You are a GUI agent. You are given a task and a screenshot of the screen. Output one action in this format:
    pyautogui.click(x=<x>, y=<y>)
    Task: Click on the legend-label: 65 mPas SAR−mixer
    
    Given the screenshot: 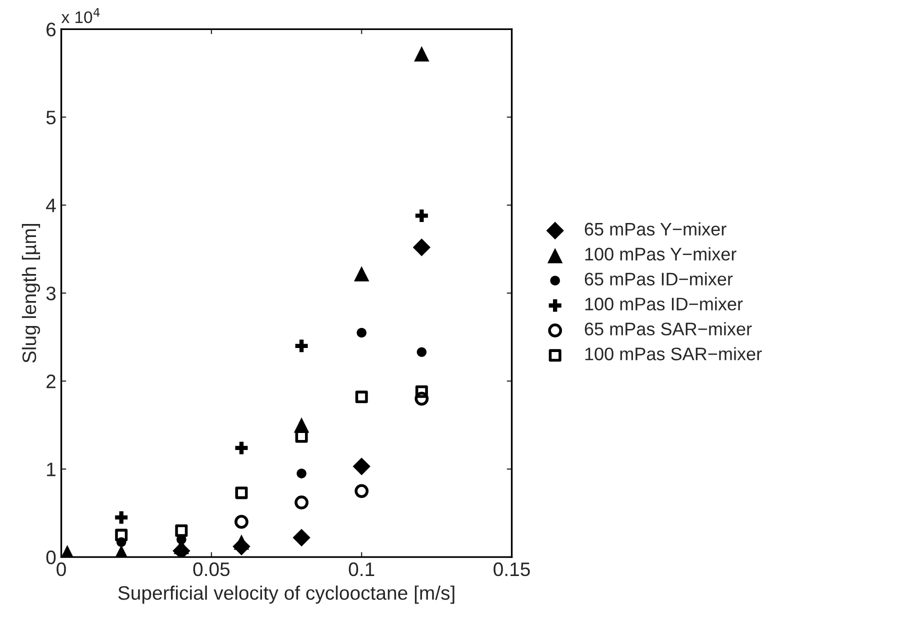 What is the action you would take?
    pyautogui.click(x=668, y=329)
    